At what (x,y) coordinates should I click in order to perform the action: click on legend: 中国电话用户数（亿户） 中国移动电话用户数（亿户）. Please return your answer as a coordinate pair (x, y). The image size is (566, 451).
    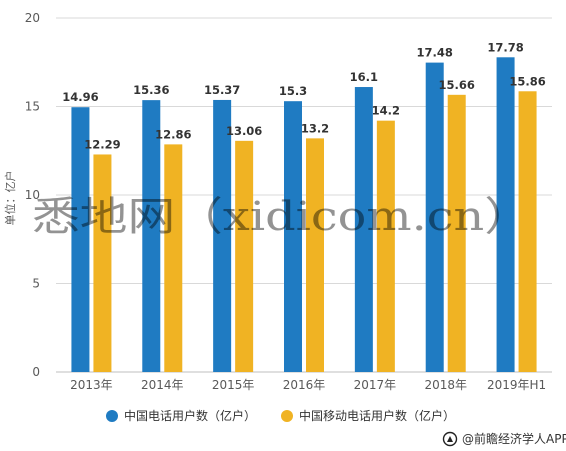
    Looking at the image, I should click on (280, 415).